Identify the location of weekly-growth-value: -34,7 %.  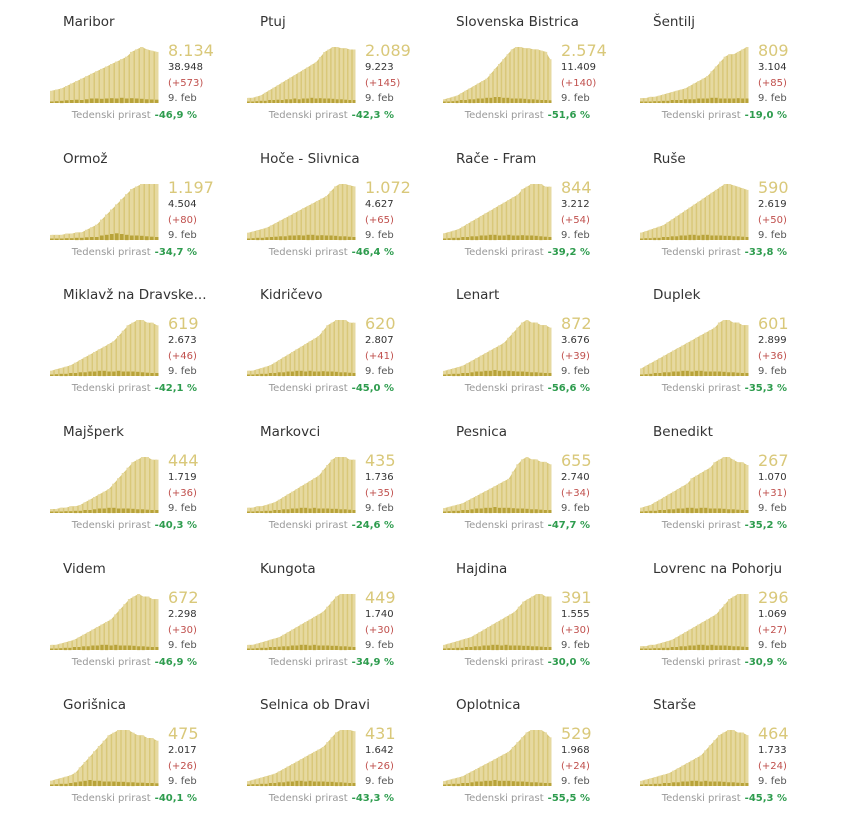
(175, 252).